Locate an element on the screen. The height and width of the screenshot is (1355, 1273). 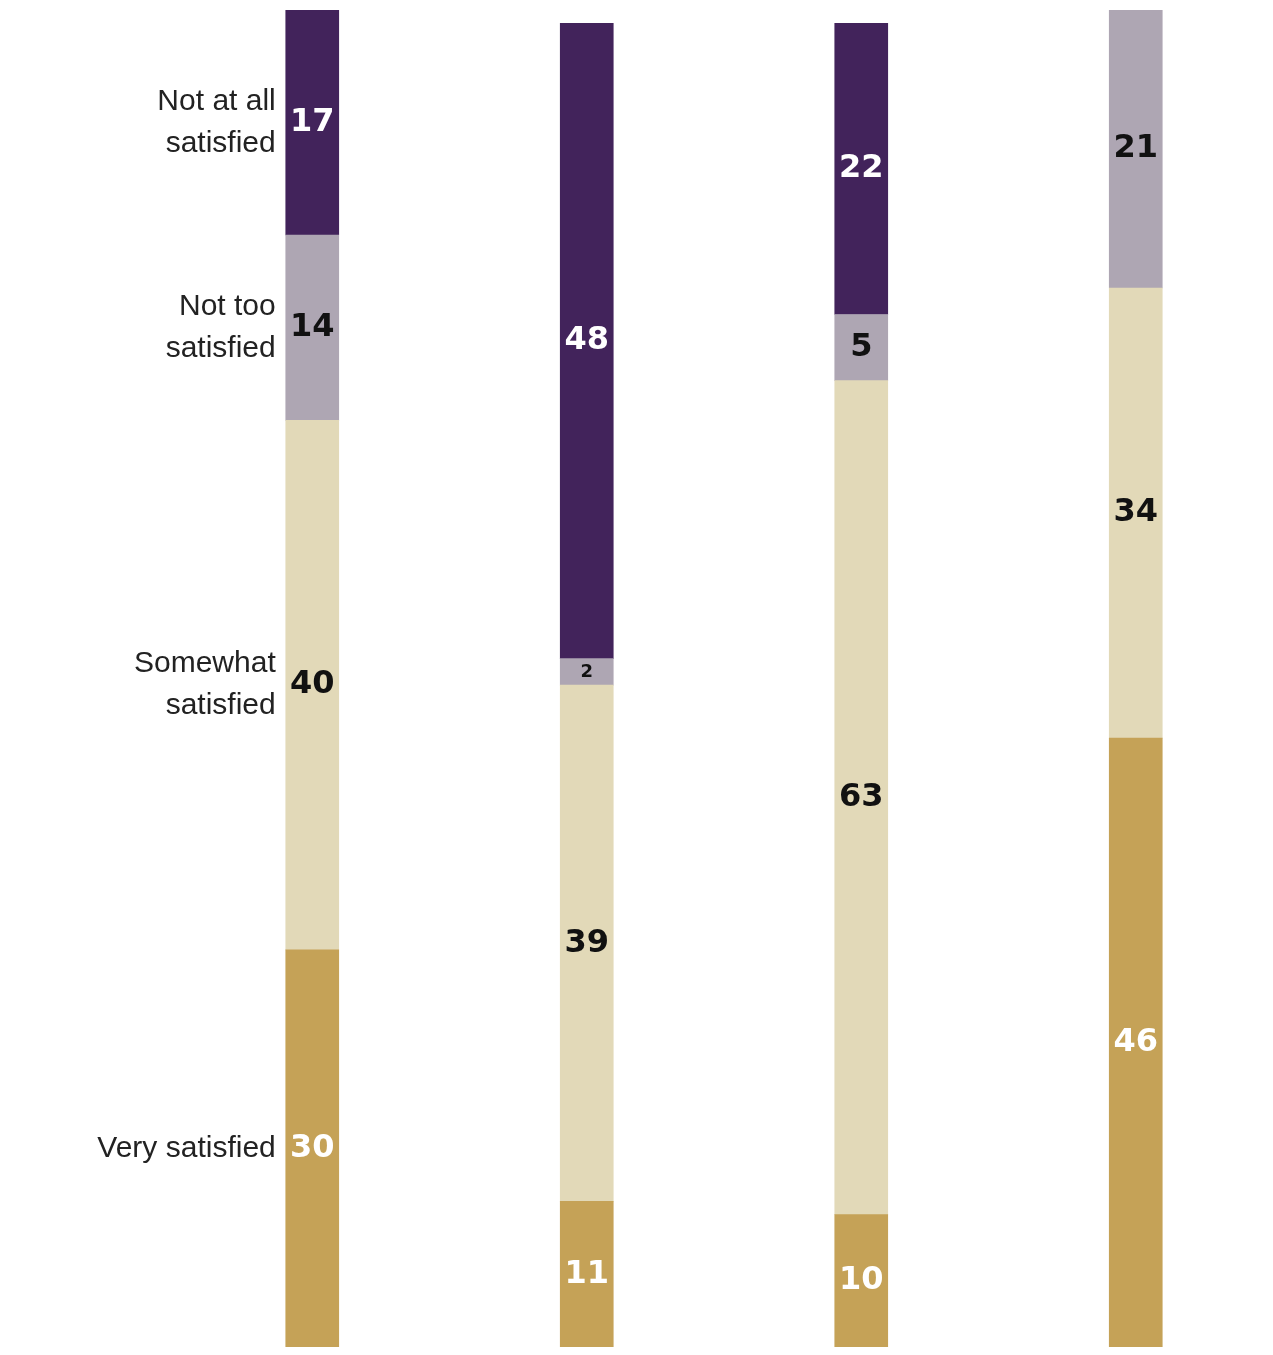
data-label: 22 is located at coordinates (861, 166).